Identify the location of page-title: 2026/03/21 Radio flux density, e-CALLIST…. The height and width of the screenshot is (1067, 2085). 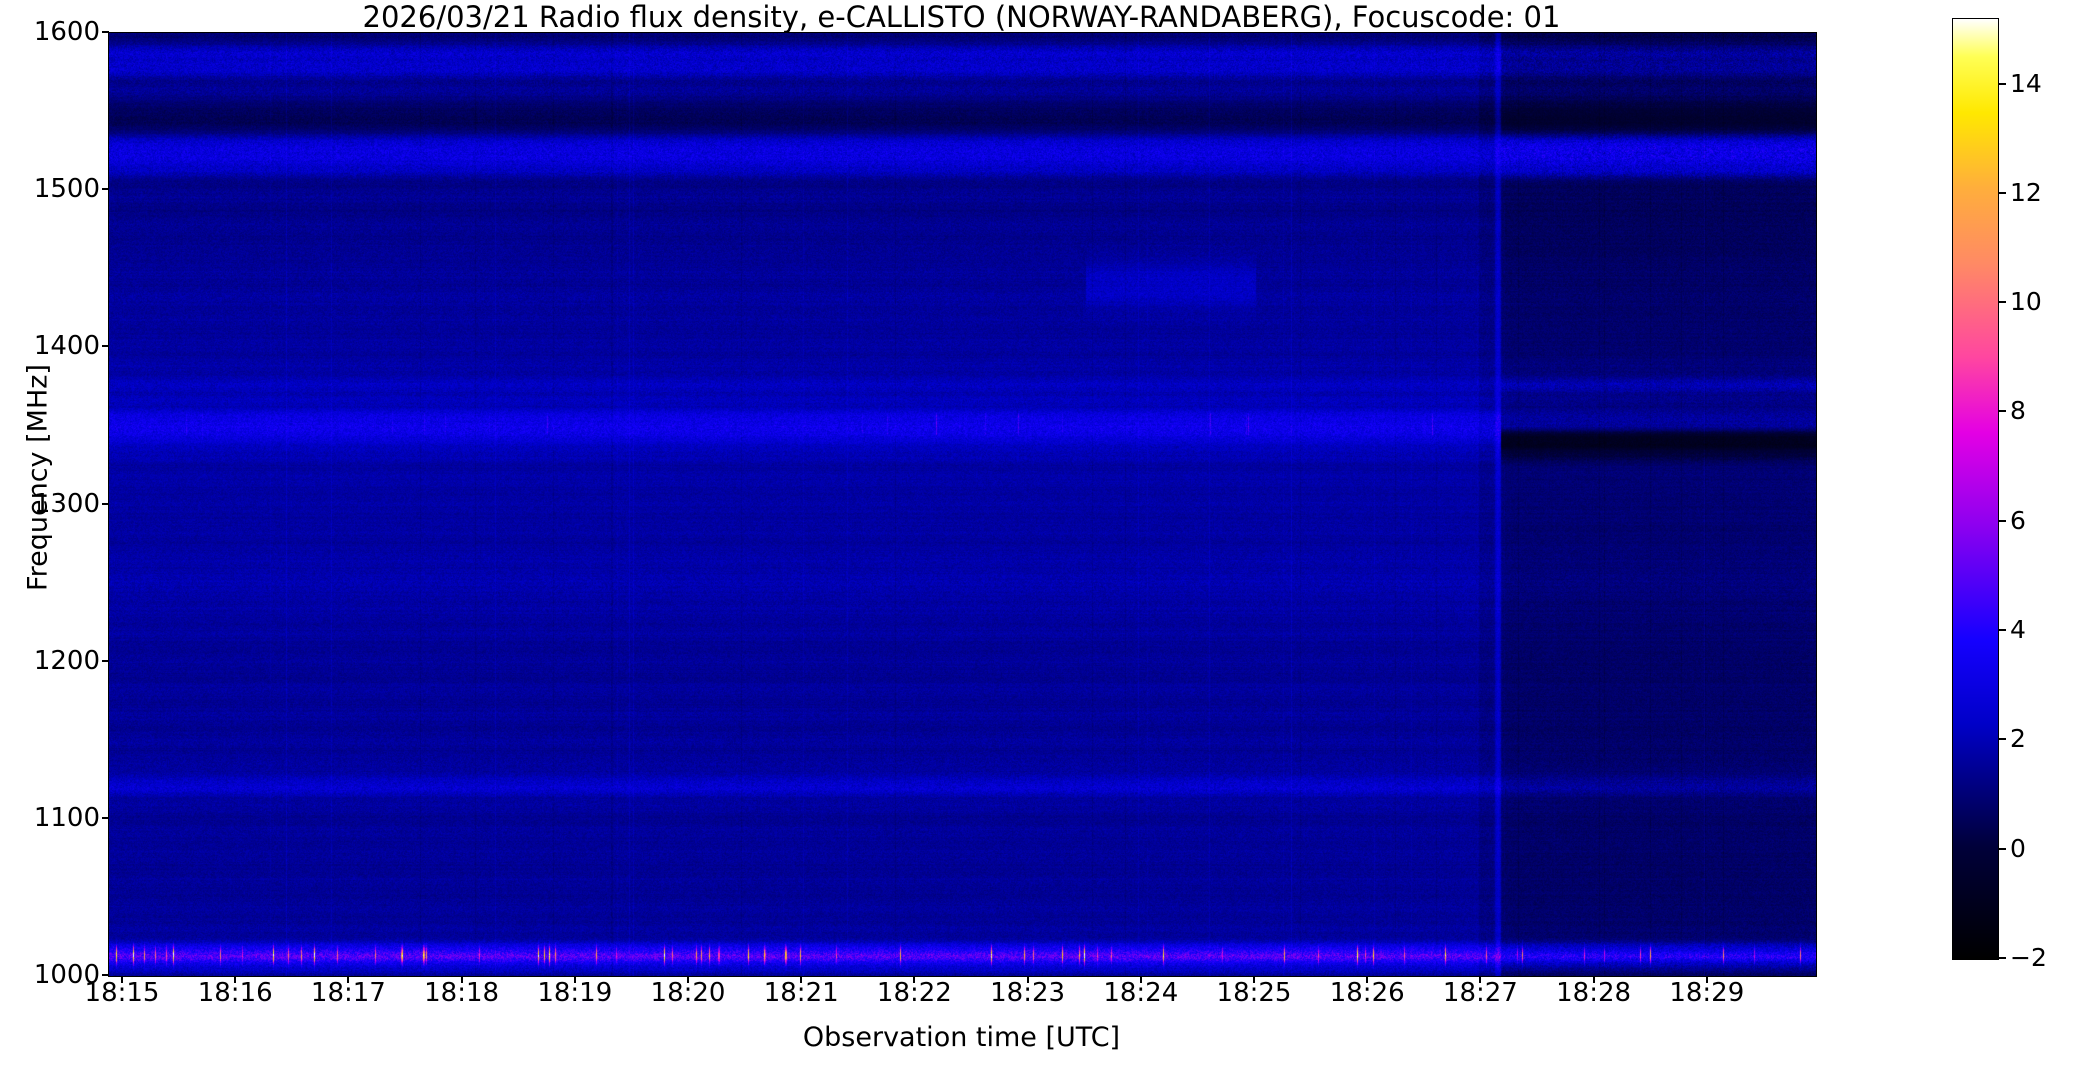
(961, 17).